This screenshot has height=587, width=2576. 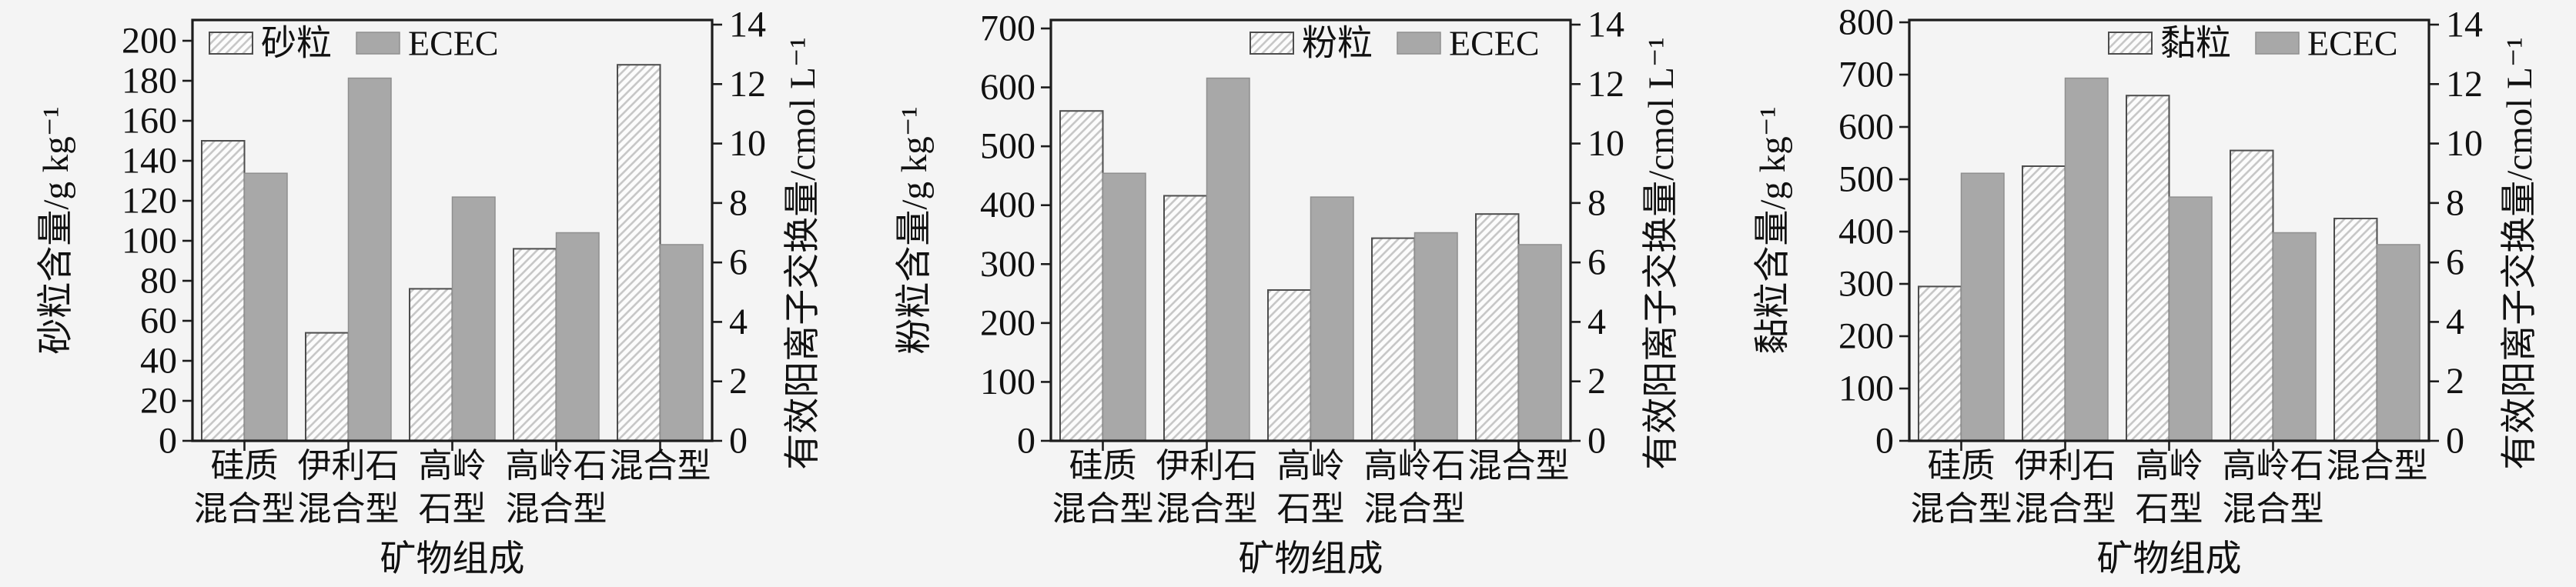 What do you see at coordinates (150, 161) in the screenshot?
I see `left-tick-label: 140` at bounding box center [150, 161].